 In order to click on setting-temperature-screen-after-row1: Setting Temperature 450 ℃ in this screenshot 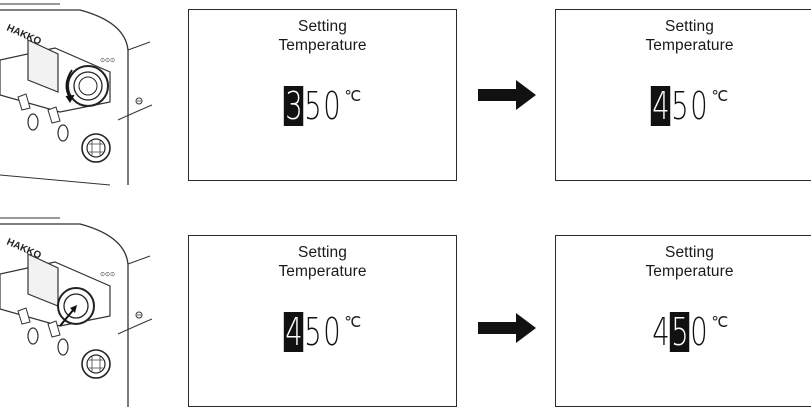, I will do `click(683, 95)`.